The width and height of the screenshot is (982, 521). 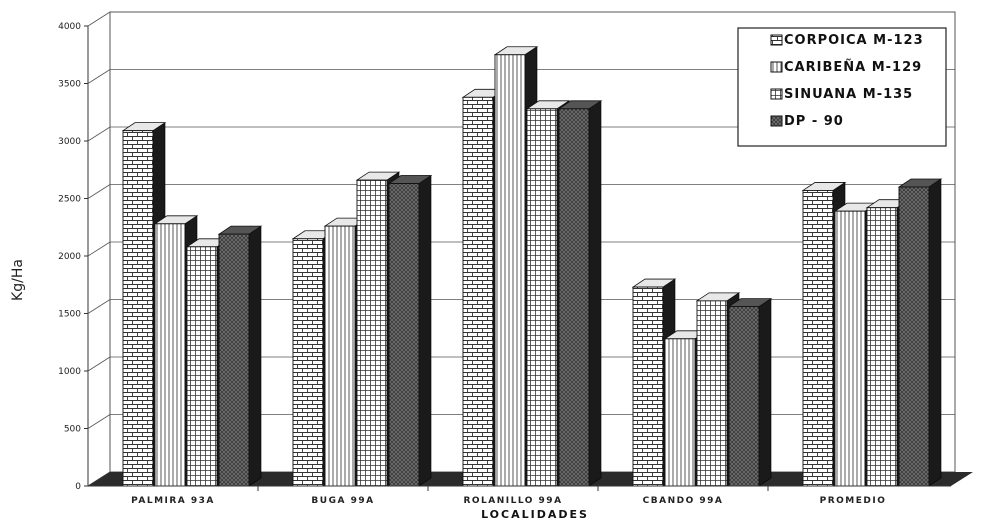 I want to click on y-tick-label: 4000, so click(x=69, y=27).